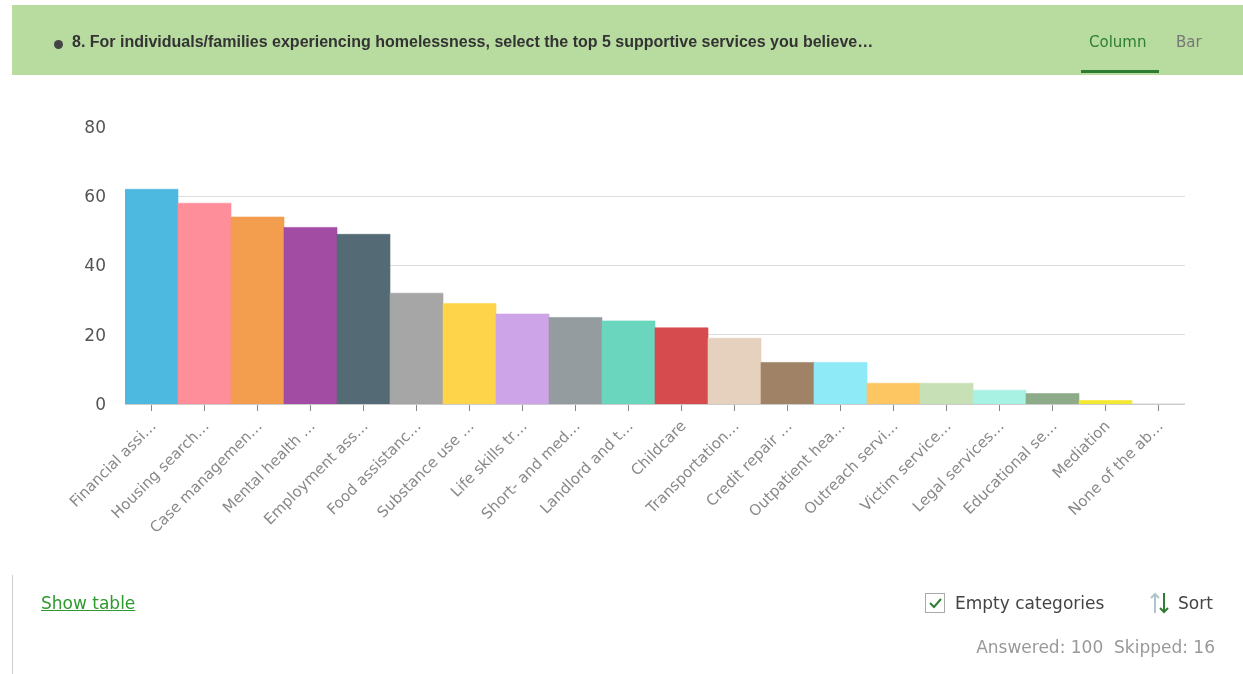 Image resolution: width=1243 pixels, height=674 pixels. I want to click on text: Answered: 100 Skipped: 16, so click(1095, 647).